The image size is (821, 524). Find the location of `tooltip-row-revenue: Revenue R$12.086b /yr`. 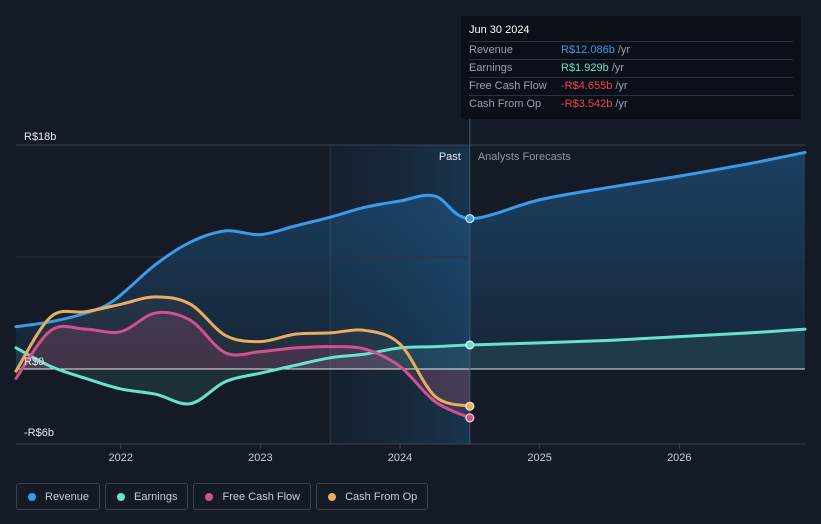

tooltip-row-revenue: Revenue R$12.086b /yr is located at coordinates (631, 50).